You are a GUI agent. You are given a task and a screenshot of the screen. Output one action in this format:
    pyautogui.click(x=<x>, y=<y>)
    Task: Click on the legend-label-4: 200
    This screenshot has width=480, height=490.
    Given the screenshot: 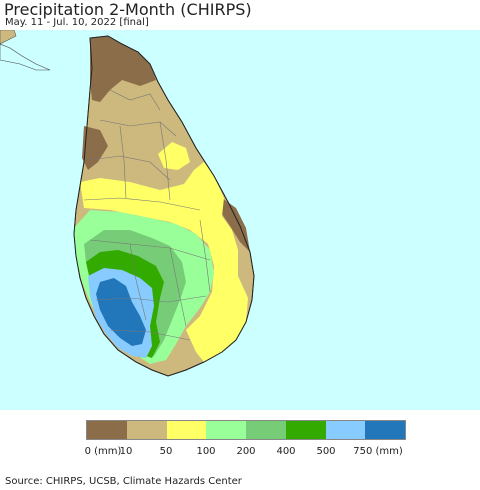 What is the action you would take?
    pyautogui.click(x=246, y=451)
    